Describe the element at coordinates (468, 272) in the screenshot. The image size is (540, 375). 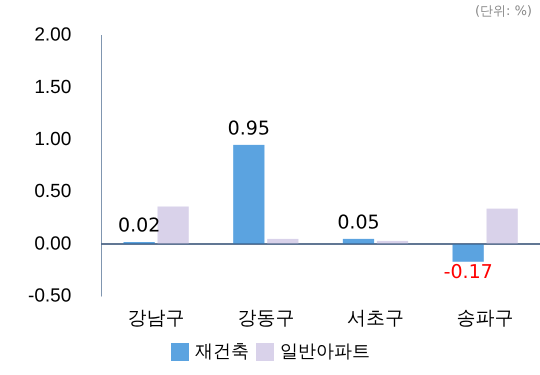
I see `data-label: -0.17` at that location.